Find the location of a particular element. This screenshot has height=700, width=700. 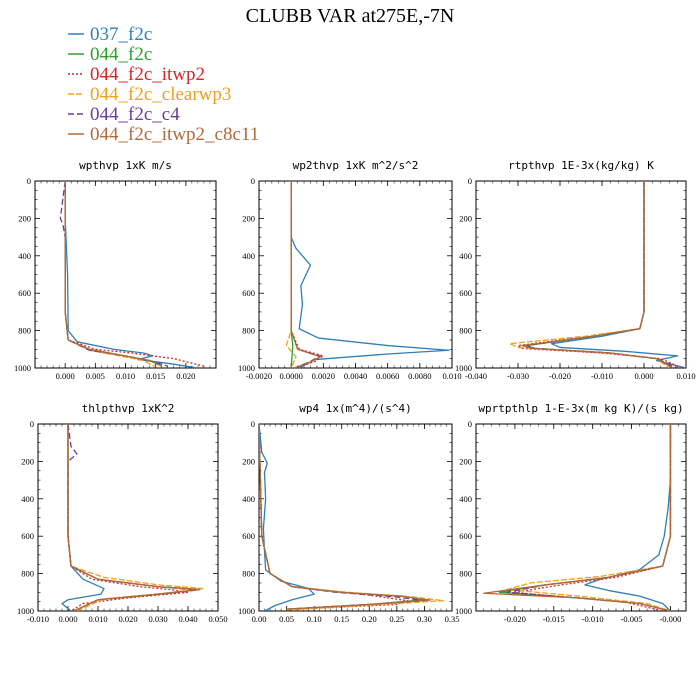

legend-item: 044_f2c is located at coordinates (110, 54).